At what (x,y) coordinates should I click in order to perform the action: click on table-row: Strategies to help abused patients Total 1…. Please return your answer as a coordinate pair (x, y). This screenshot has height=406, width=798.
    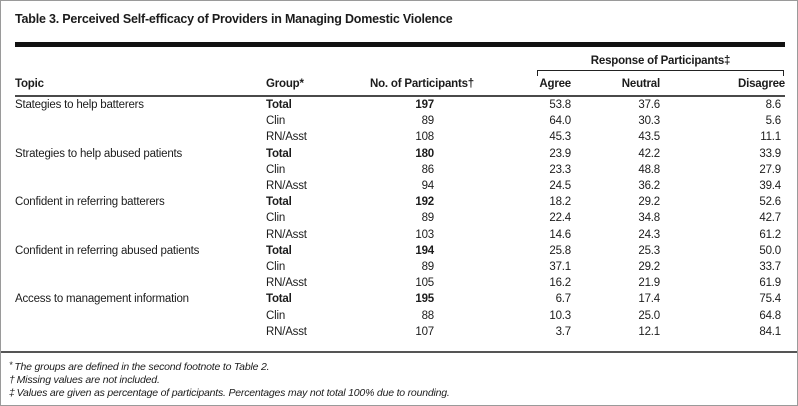
    Looking at the image, I should click on (400, 154).